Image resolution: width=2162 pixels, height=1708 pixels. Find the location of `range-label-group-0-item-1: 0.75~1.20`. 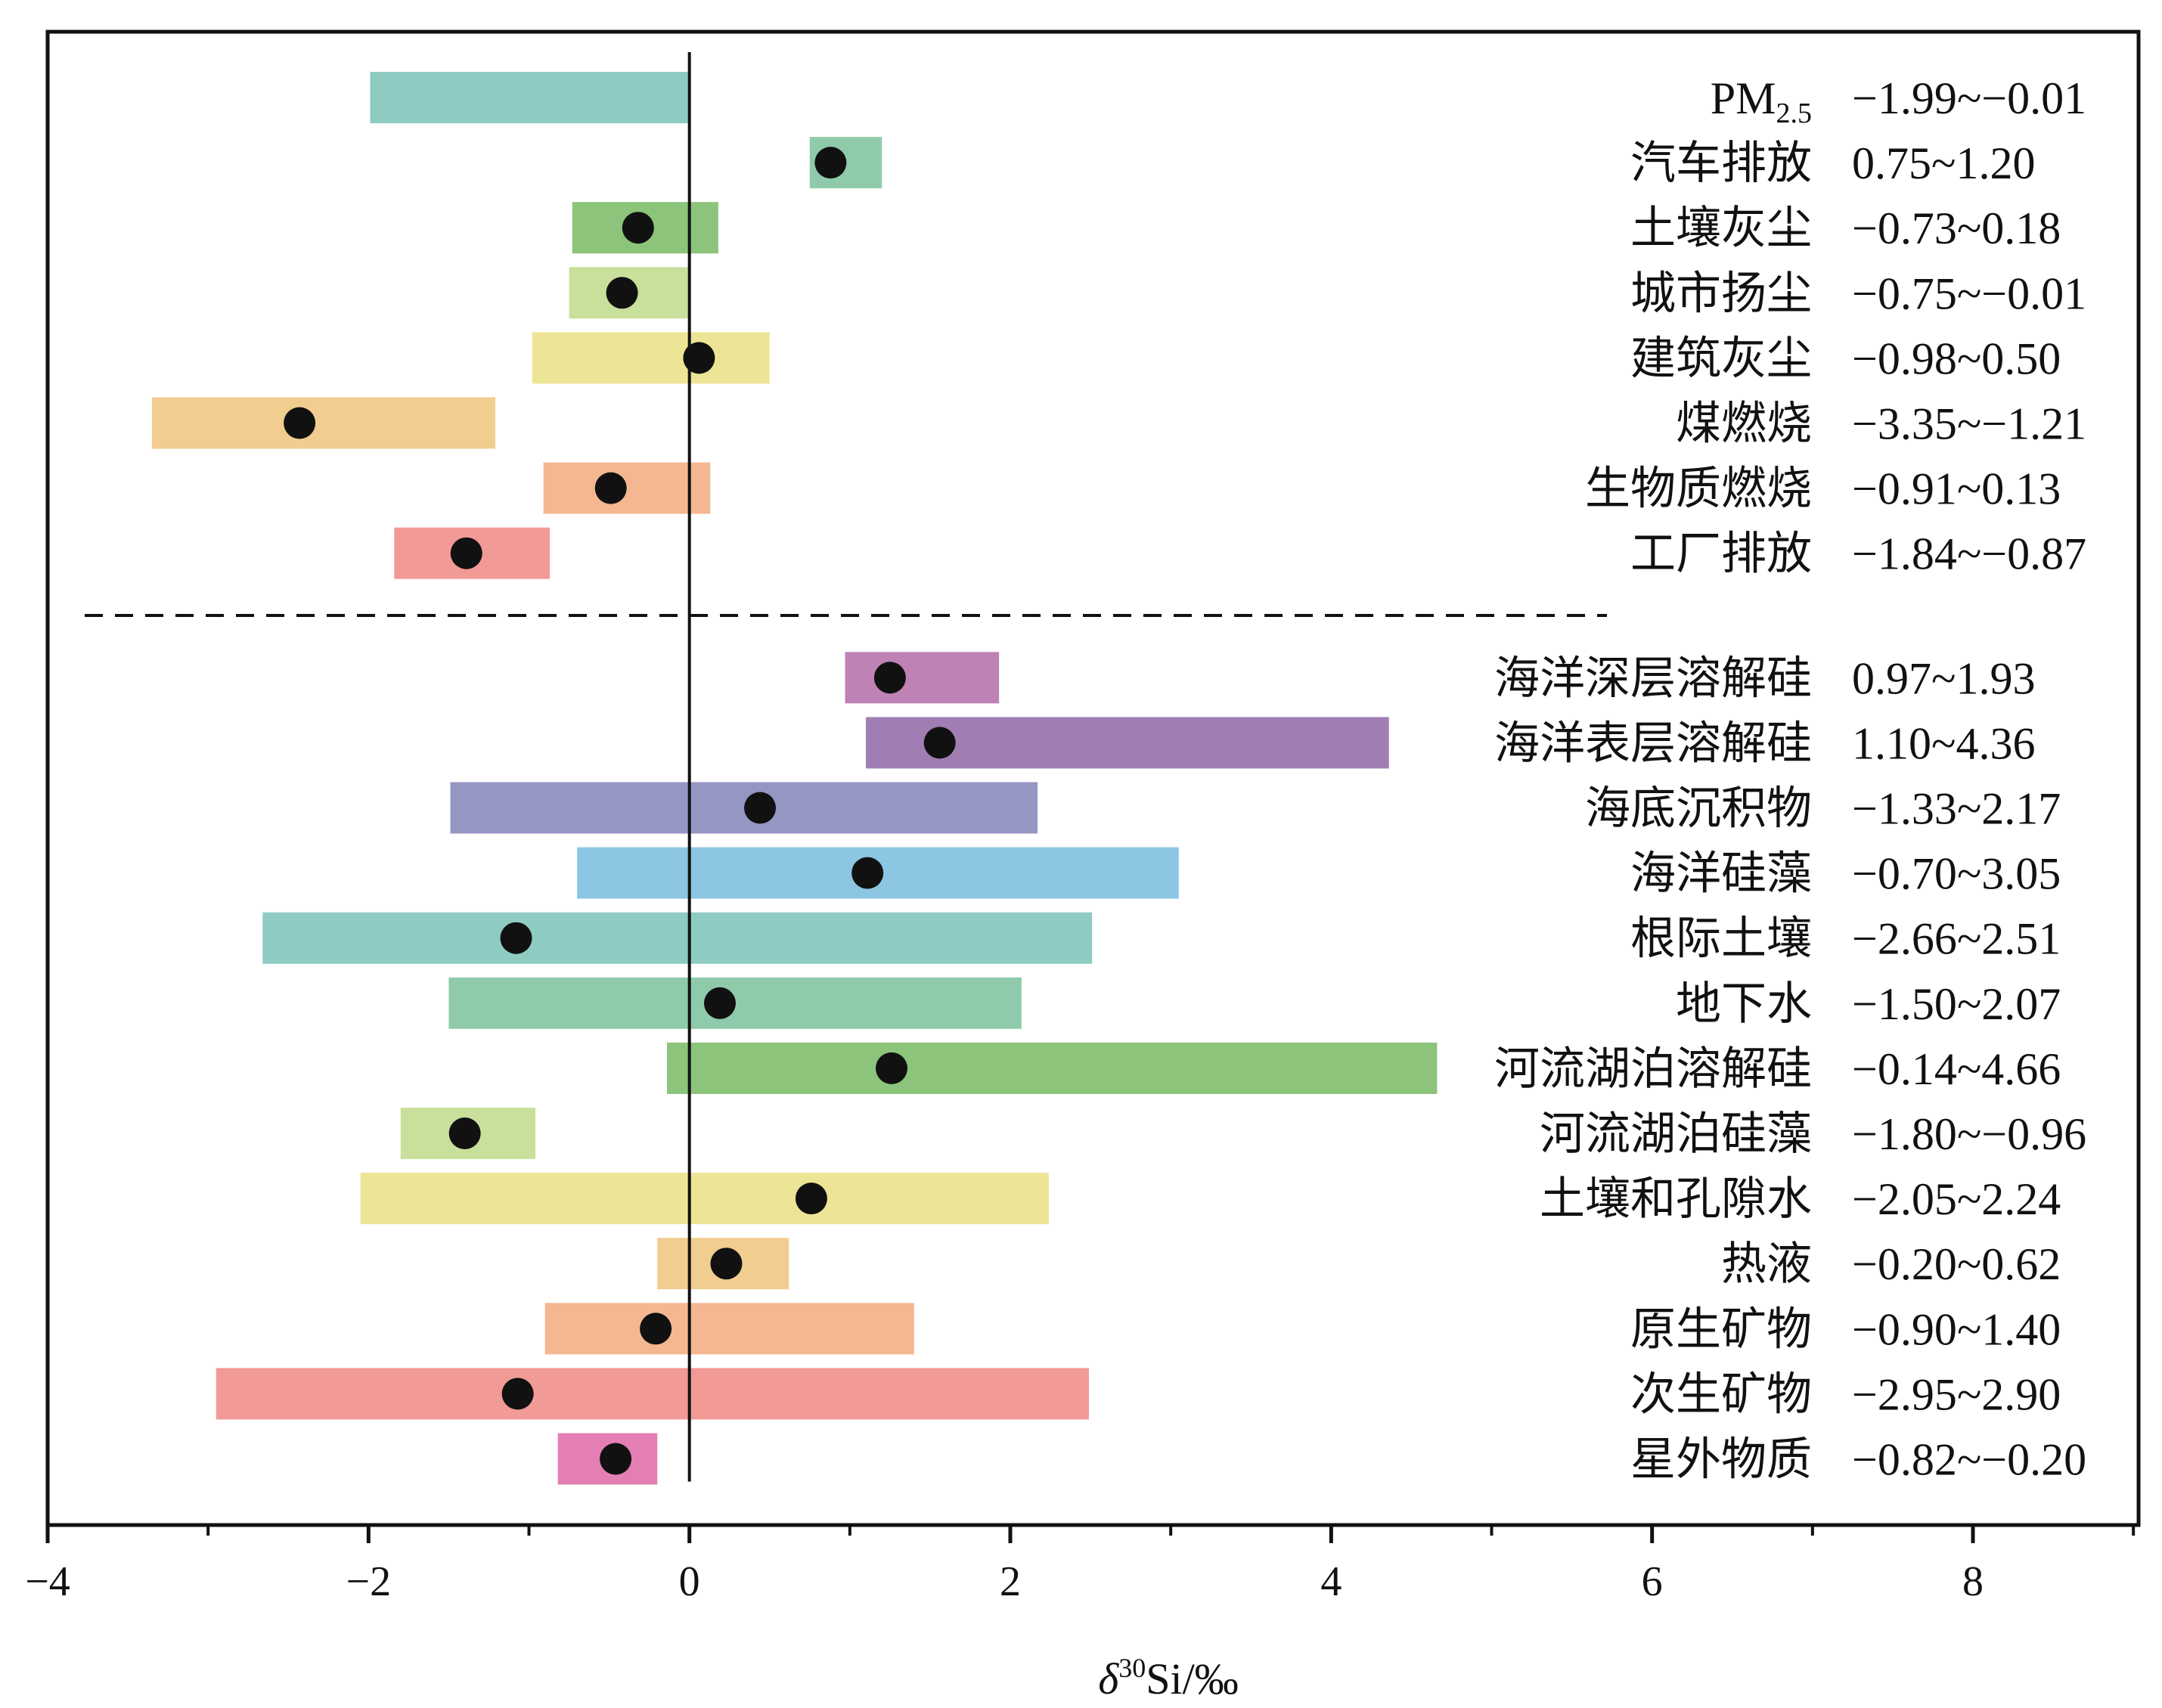

range-label-group-0-item-1: 0.75~1.20 is located at coordinates (1943, 163).